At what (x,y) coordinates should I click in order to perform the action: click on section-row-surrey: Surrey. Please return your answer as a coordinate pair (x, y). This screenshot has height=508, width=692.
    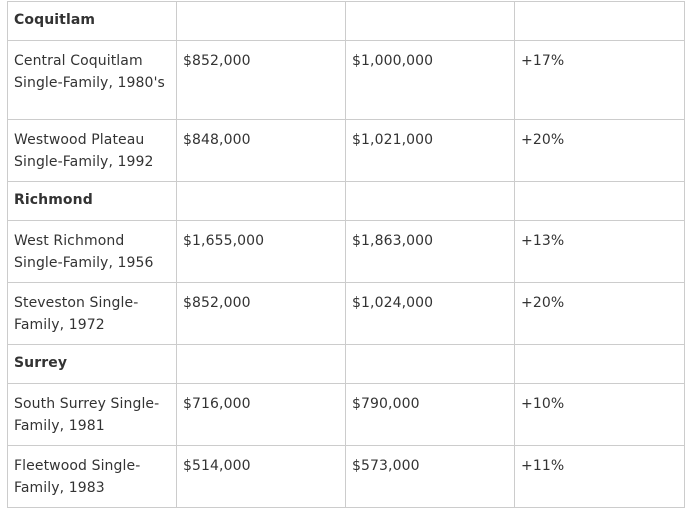
    Looking at the image, I should click on (346, 364).